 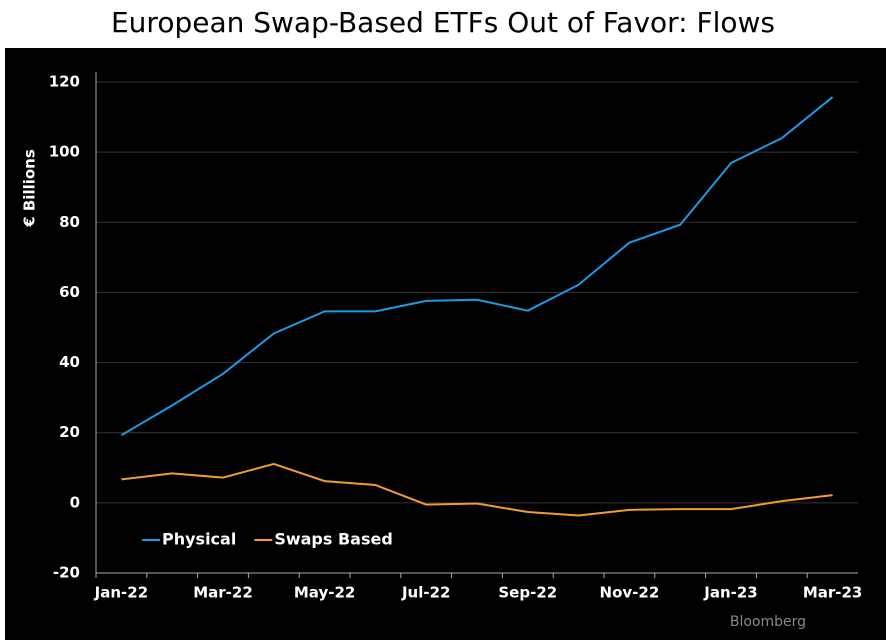 What do you see at coordinates (30, 188) in the screenshot?
I see `y-axis-label: € Billions` at bounding box center [30, 188].